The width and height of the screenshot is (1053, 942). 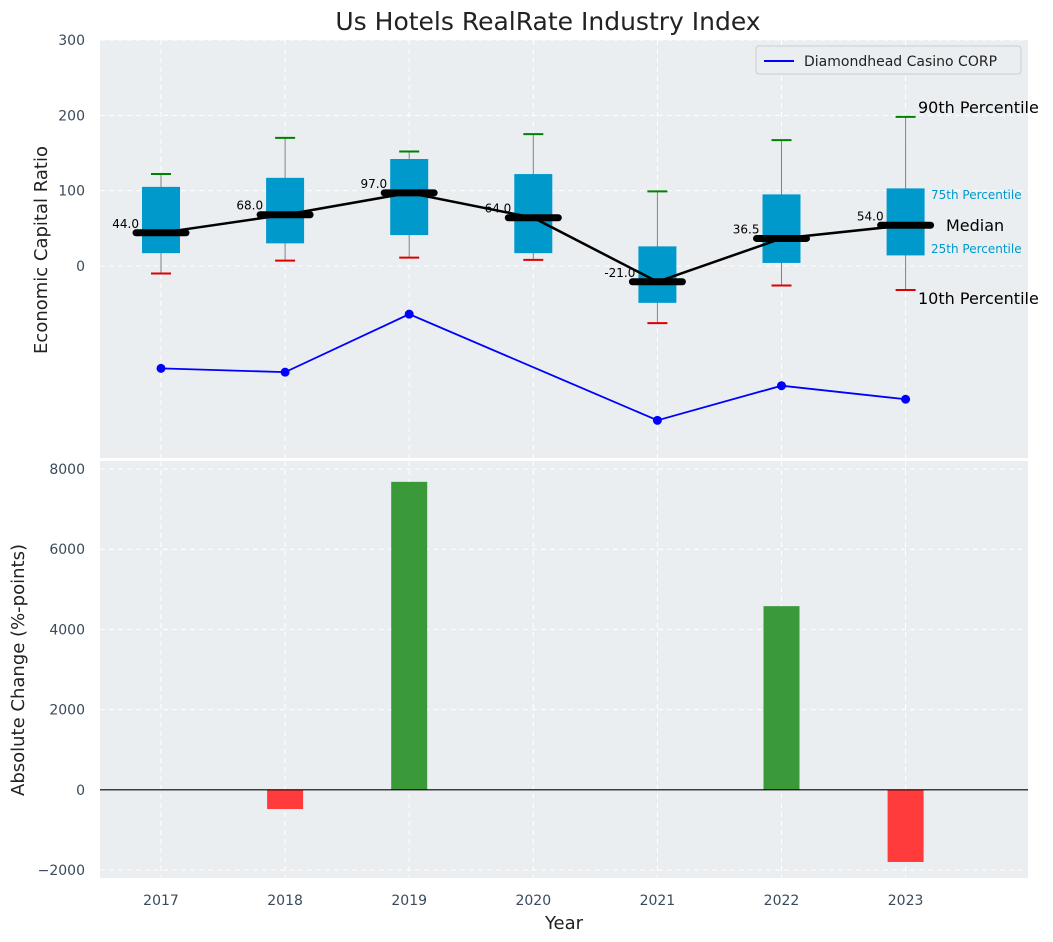 I want to click on median-value-label: 36.5, so click(x=746, y=229).